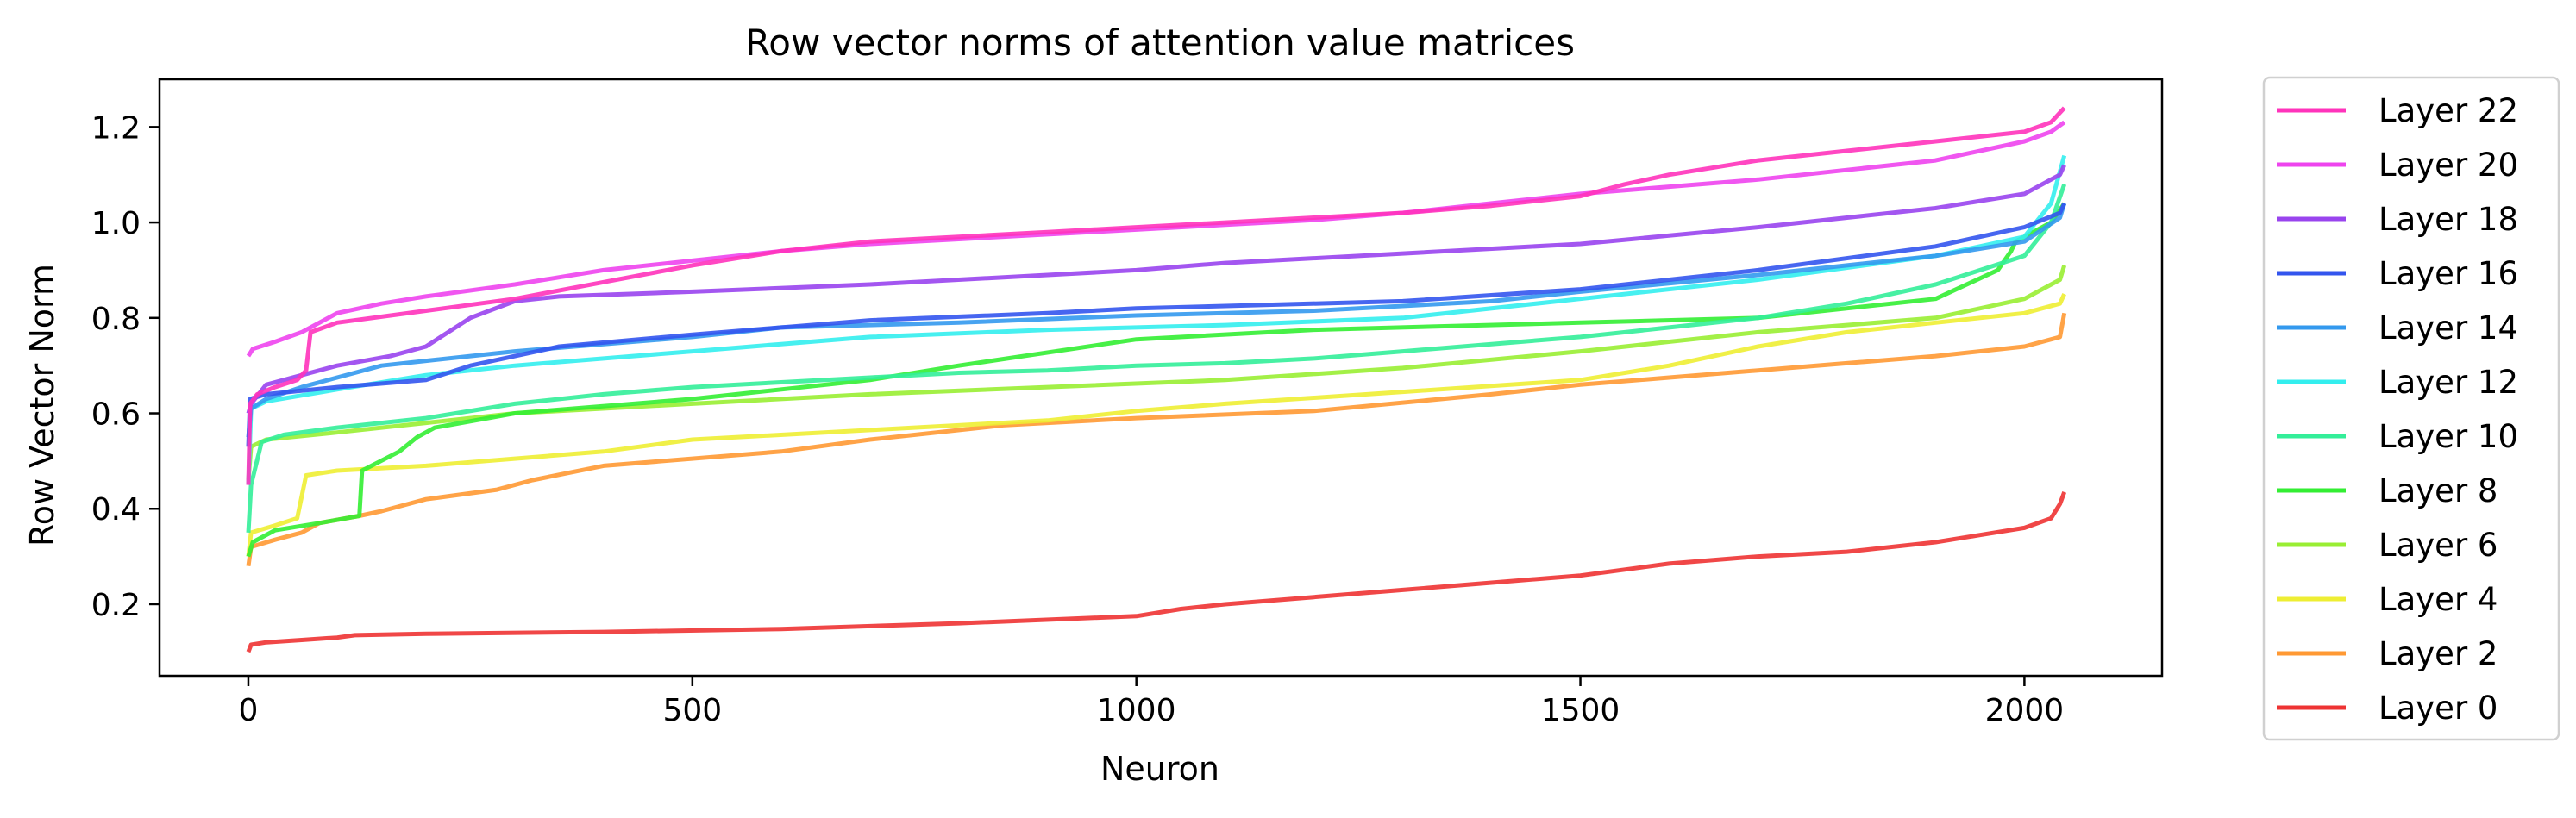 This screenshot has height=818, width=2576. Describe the element at coordinates (116, 128) in the screenshot. I see `y-tick-label: 1.2` at that location.